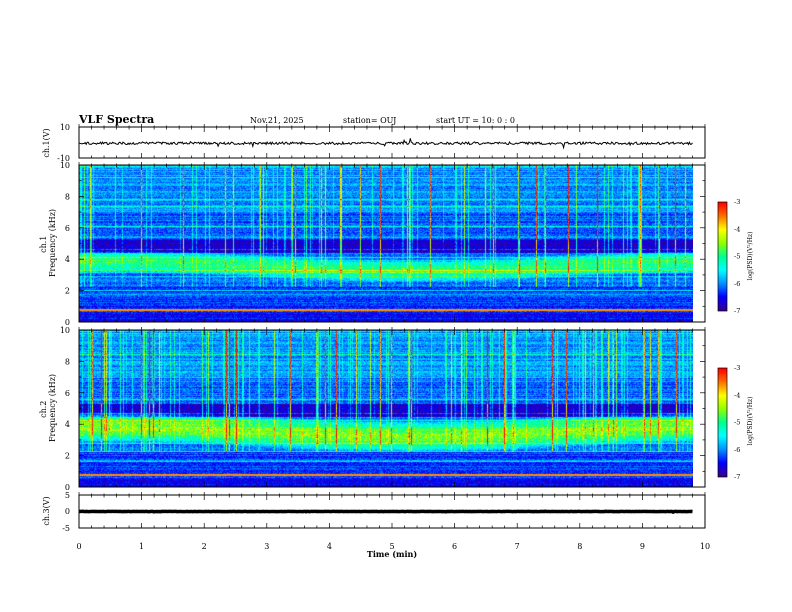 The image size is (792, 612). What do you see at coordinates (67, 495) in the screenshot?
I see `ch3-ytick-top: 5` at bounding box center [67, 495].